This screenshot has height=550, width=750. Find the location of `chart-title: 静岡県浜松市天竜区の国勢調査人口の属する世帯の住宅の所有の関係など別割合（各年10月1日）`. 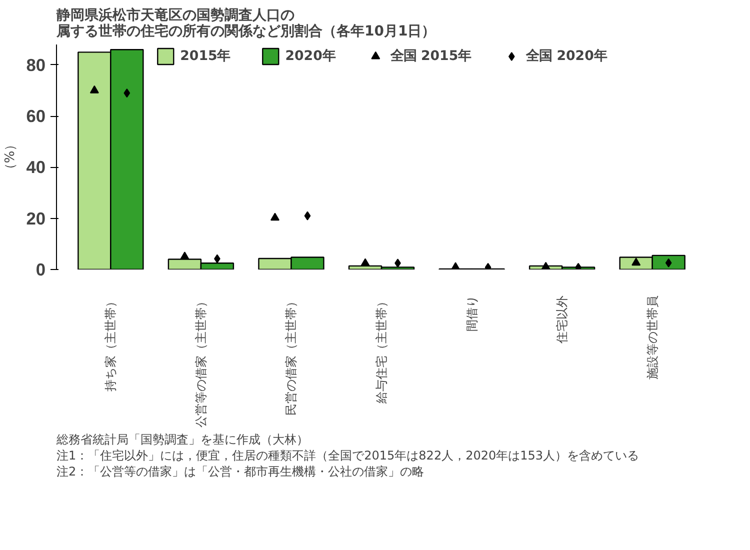

chart-title: 静岡県浜松市天竜区の国勢調査人口の属する世帯の住宅の所有の関係など別割合（各年10月1日） is located at coordinates (246, 23).